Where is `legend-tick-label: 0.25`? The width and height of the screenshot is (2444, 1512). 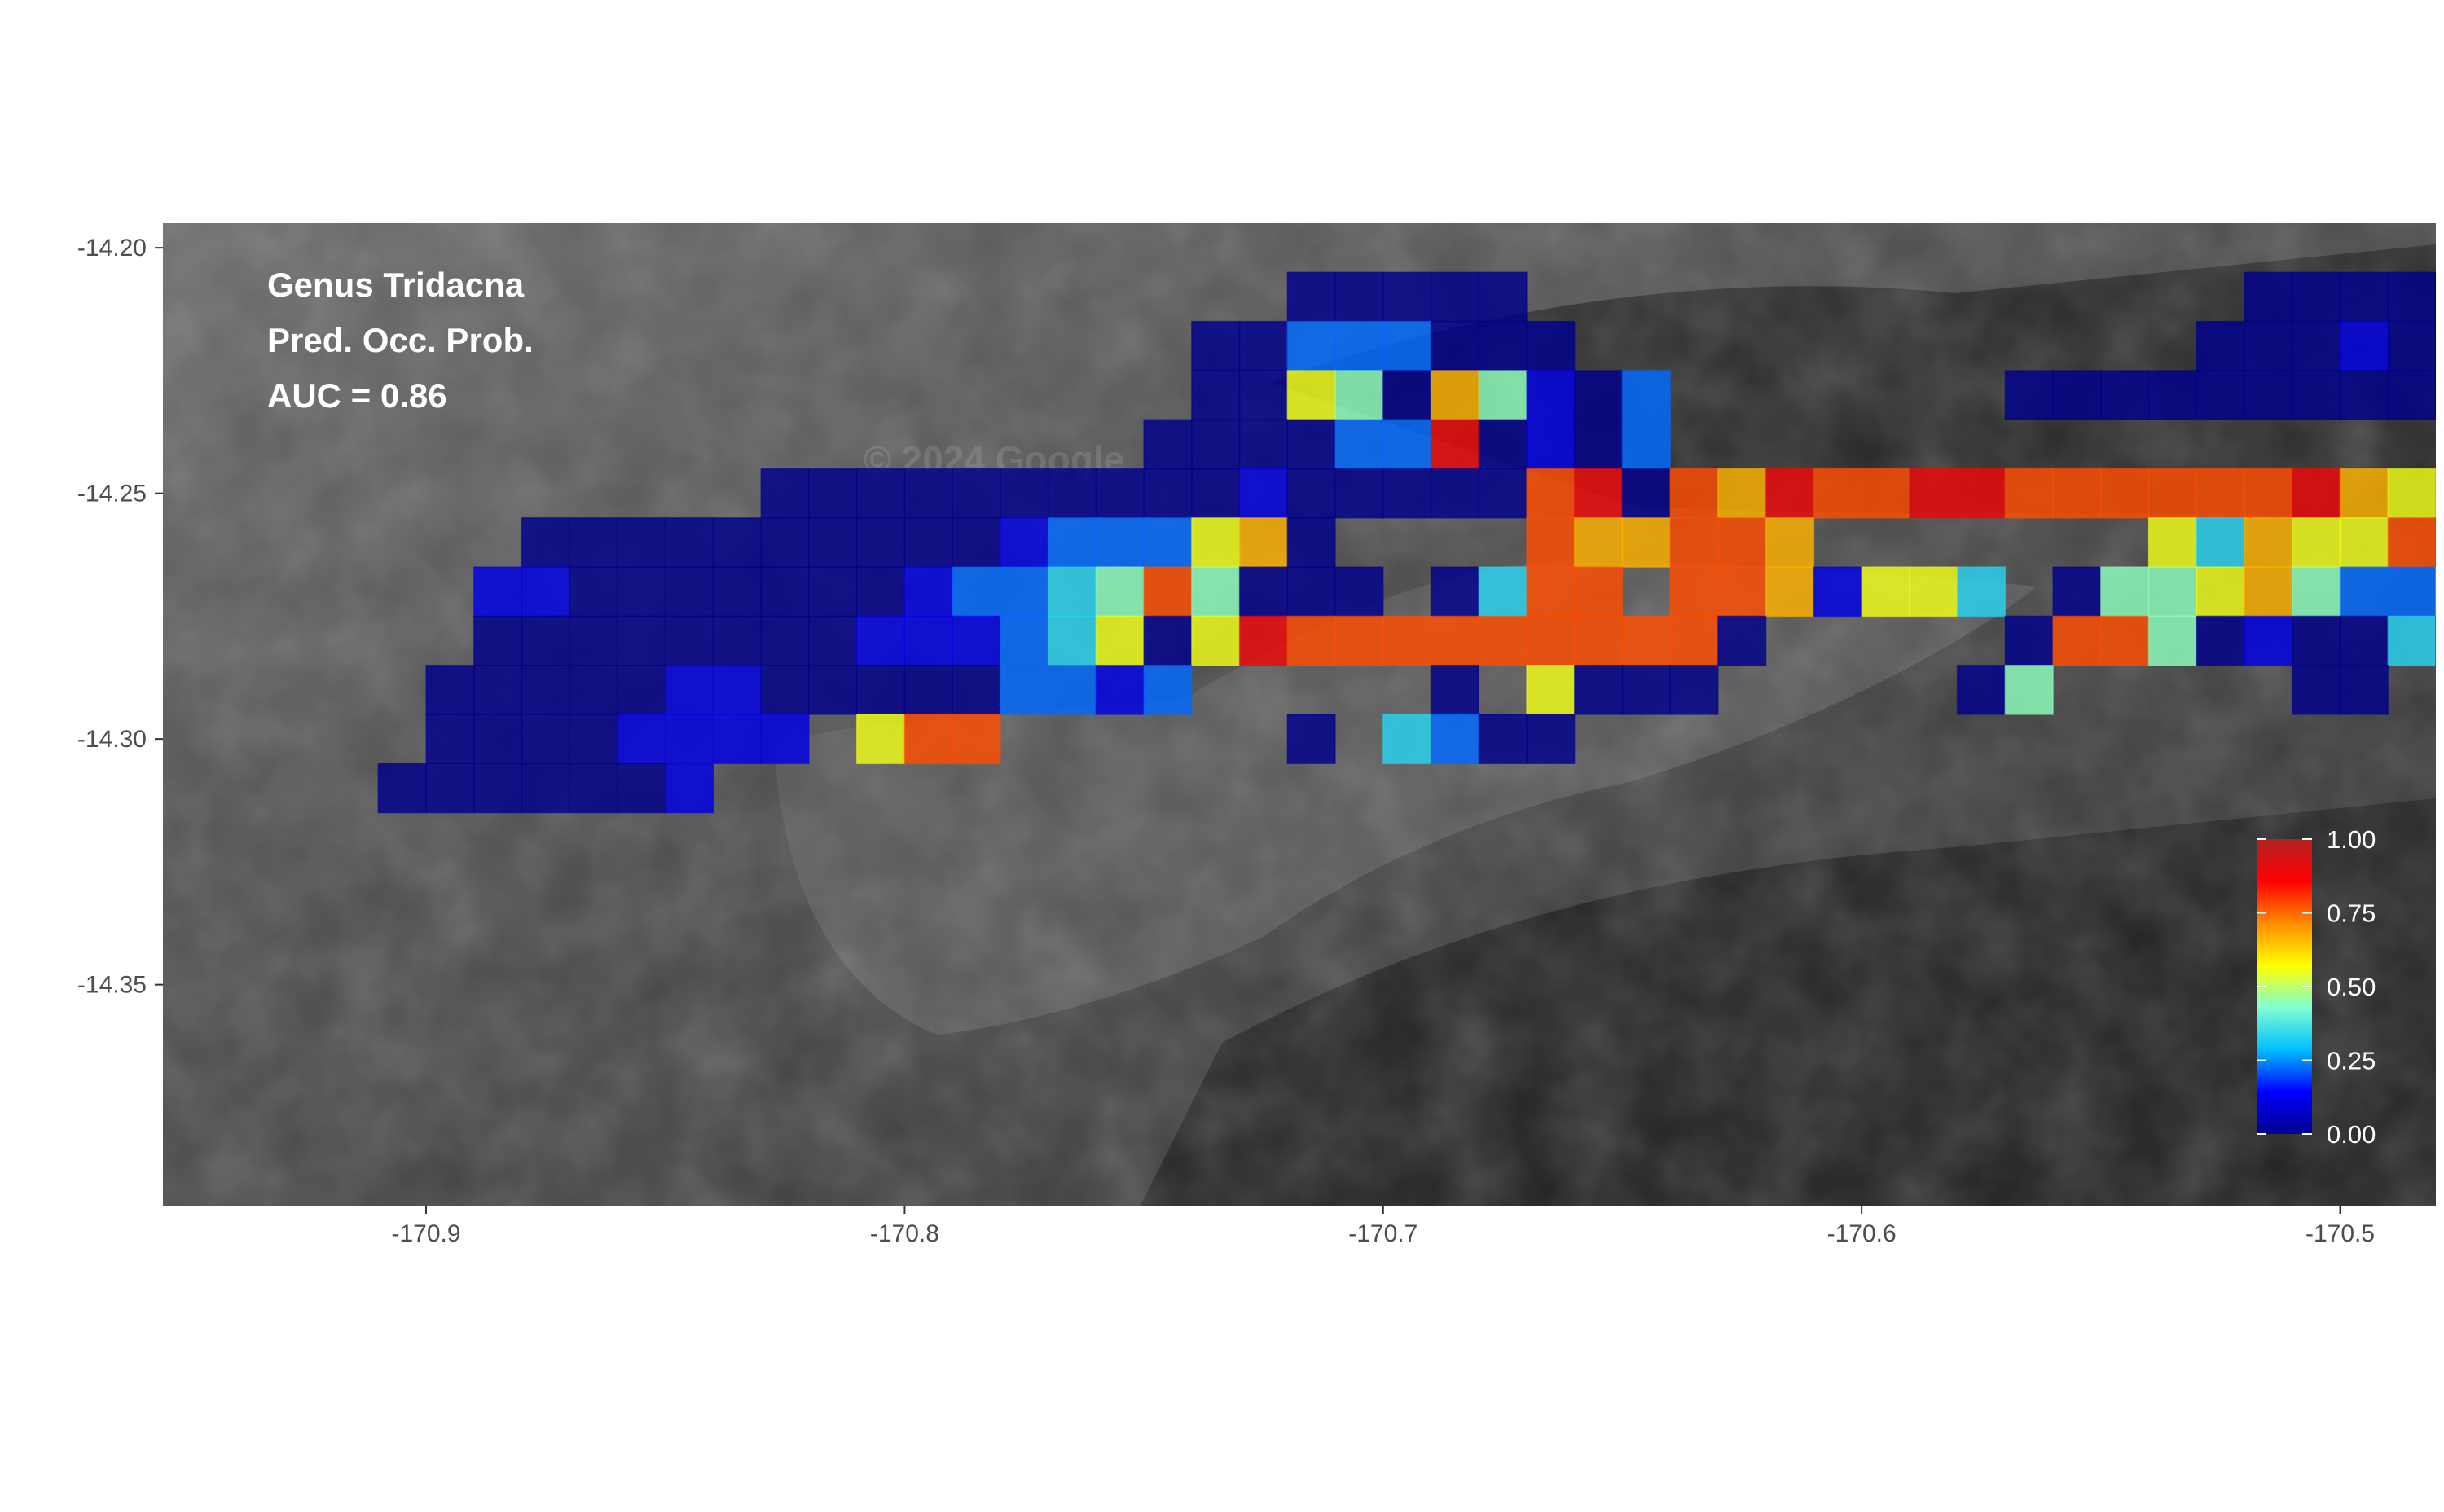
legend-tick-label: 0.25 is located at coordinates (2351, 1061).